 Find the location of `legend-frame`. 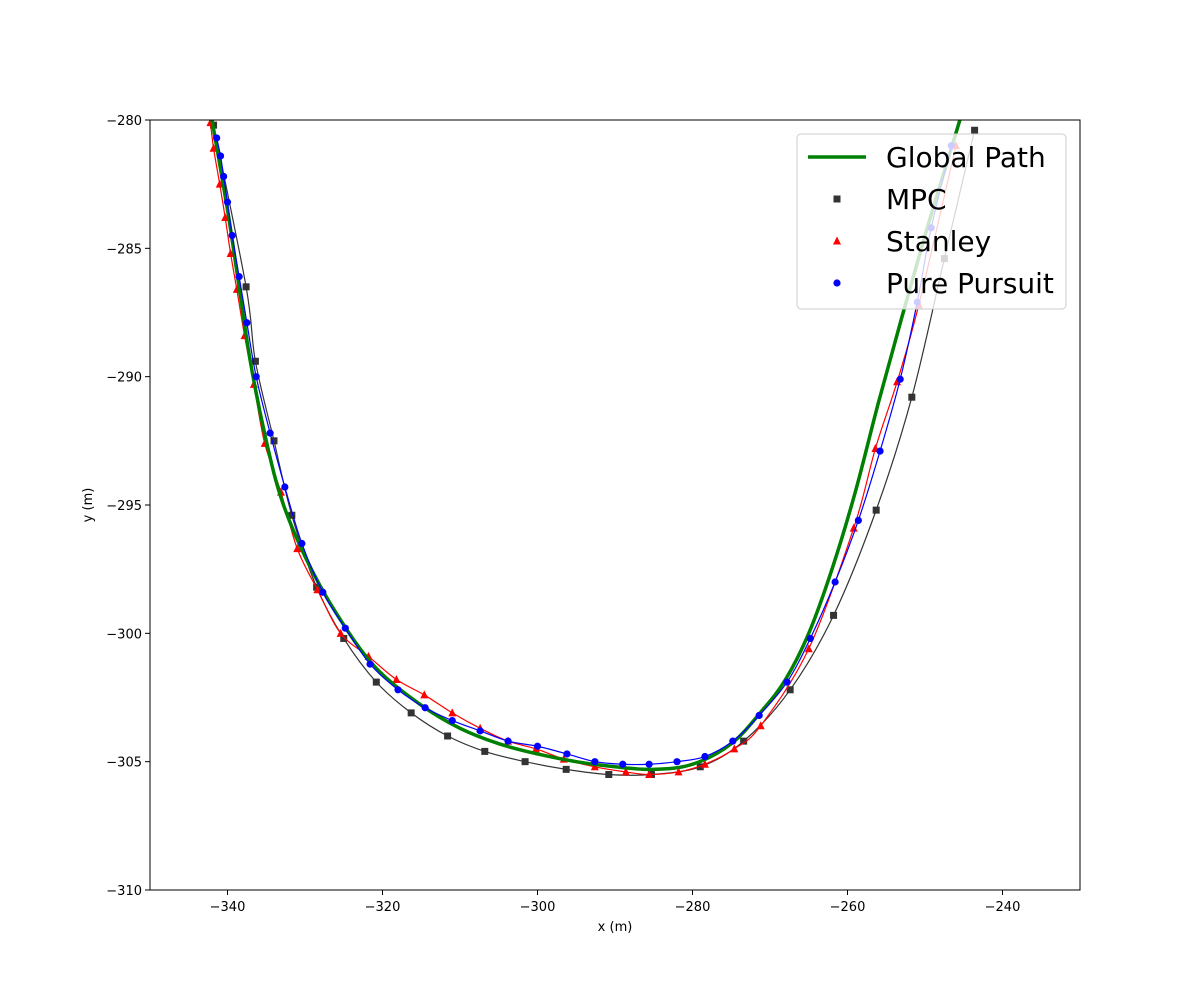

legend-frame is located at coordinates (931, 221).